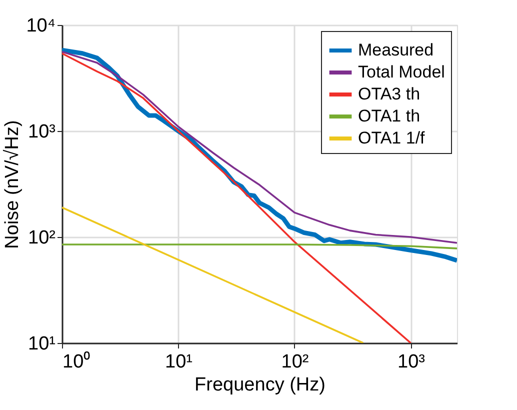 This screenshot has height=410, width=517. What do you see at coordinates (295, 362) in the screenshot?
I see `x-tick-label: 10²` at bounding box center [295, 362].